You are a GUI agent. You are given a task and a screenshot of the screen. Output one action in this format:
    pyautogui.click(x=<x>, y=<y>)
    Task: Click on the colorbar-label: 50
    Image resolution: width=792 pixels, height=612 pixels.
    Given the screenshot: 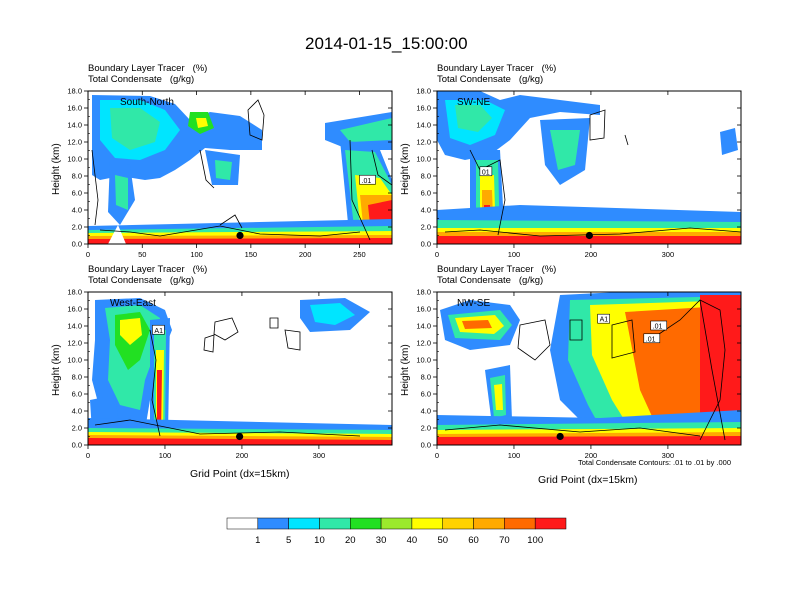 What is the action you would take?
    pyautogui.click(x=442, y=540)
    